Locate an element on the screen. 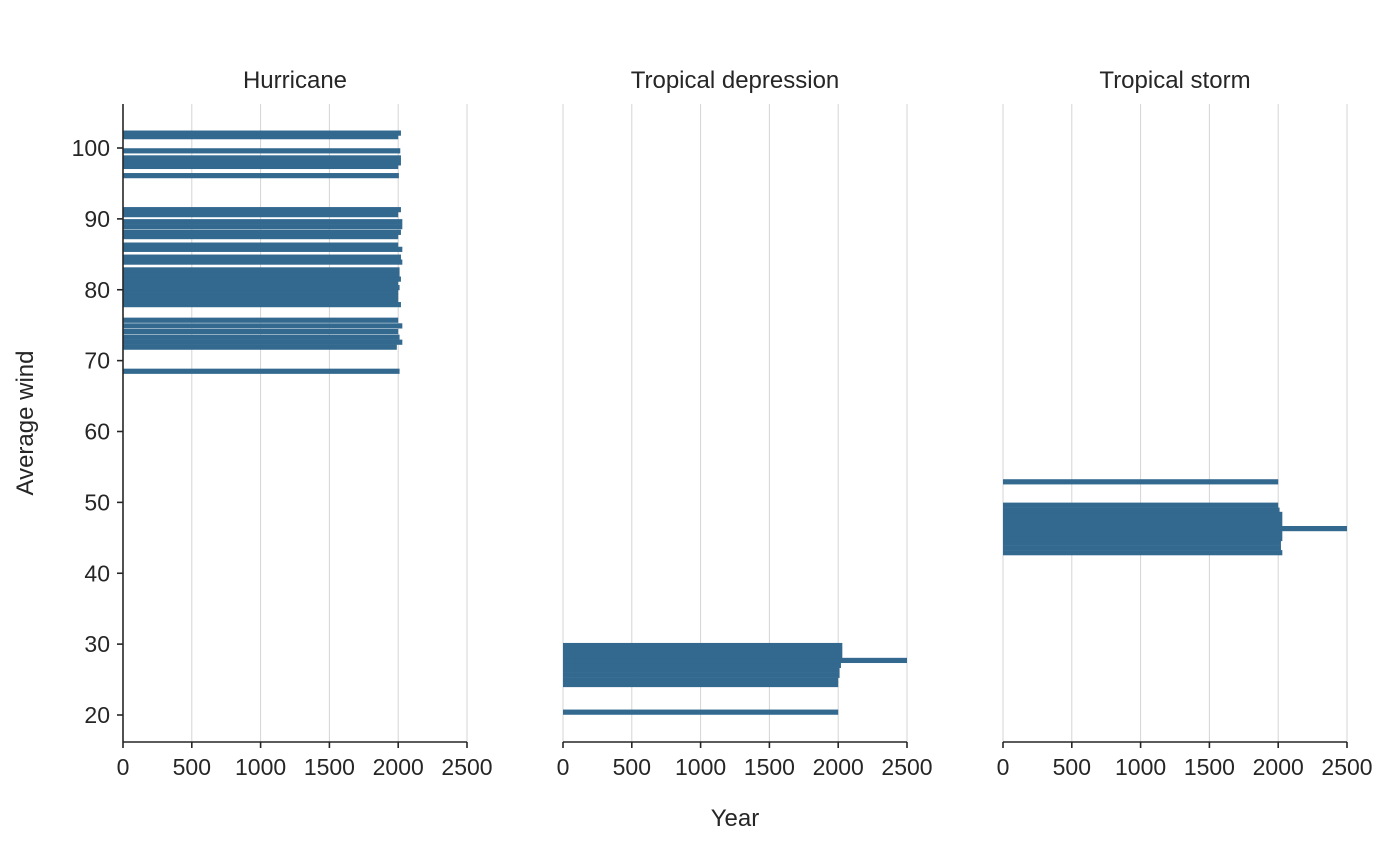 The image size is (1400, 866). facet-title: Hurricane is located at coordinates (295, 80).